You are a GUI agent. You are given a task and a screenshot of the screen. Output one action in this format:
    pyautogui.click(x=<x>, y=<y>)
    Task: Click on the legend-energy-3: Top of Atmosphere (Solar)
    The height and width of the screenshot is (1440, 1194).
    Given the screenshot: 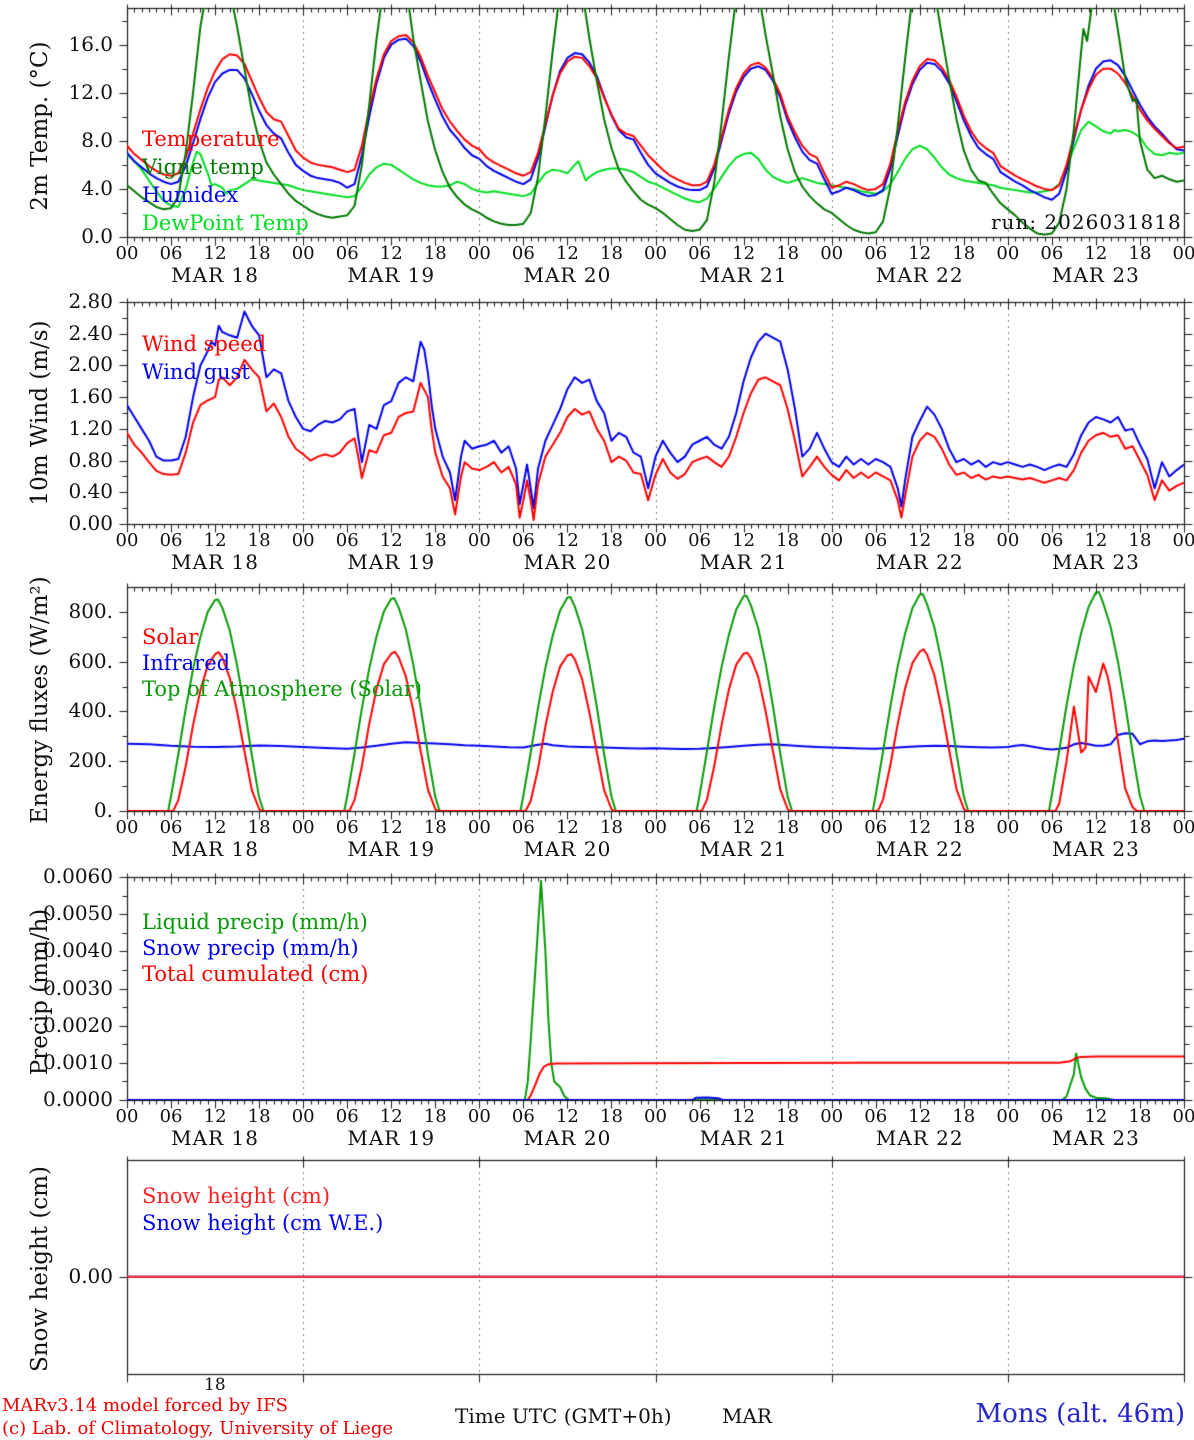 What is the action you would take?
    pyautogui.click(x=282, y=689)
    